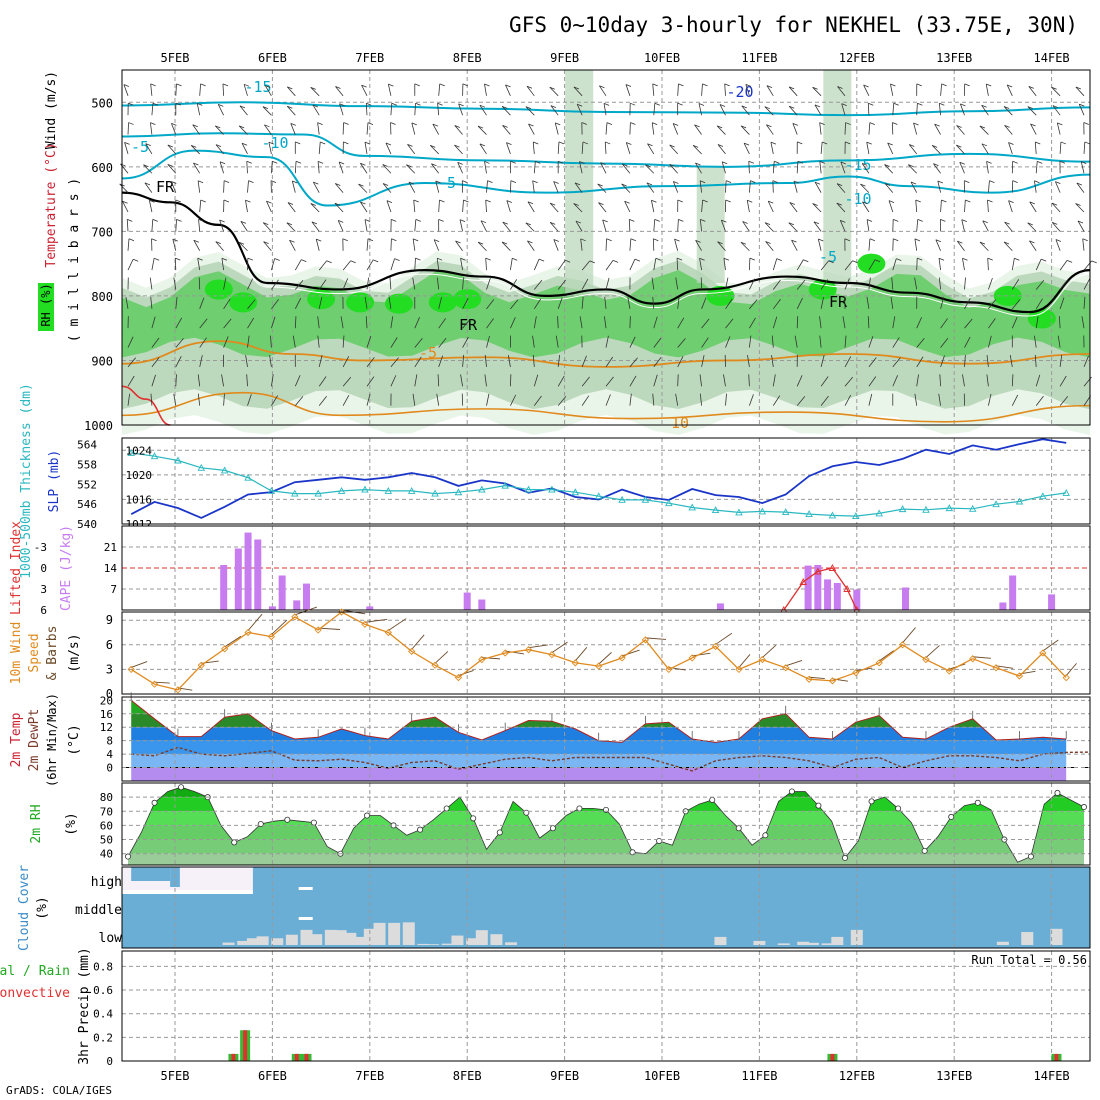 This screenshot has height=1100, width=1100. What do you see at coordinates (103, 1037) in the screenshot?
I see `precip-tick-label: 0.2` at bounding box center [103, 1037].